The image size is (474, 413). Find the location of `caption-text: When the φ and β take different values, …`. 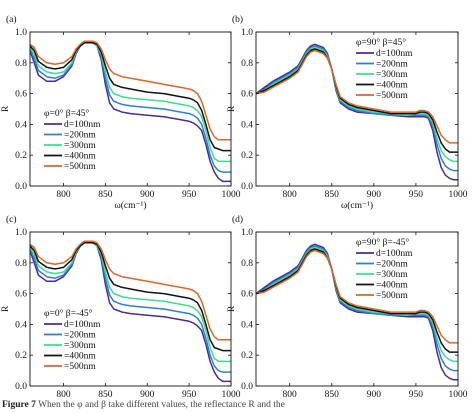

caption-text: When the φ and β take different values, … is located at coordinates (160, 405).